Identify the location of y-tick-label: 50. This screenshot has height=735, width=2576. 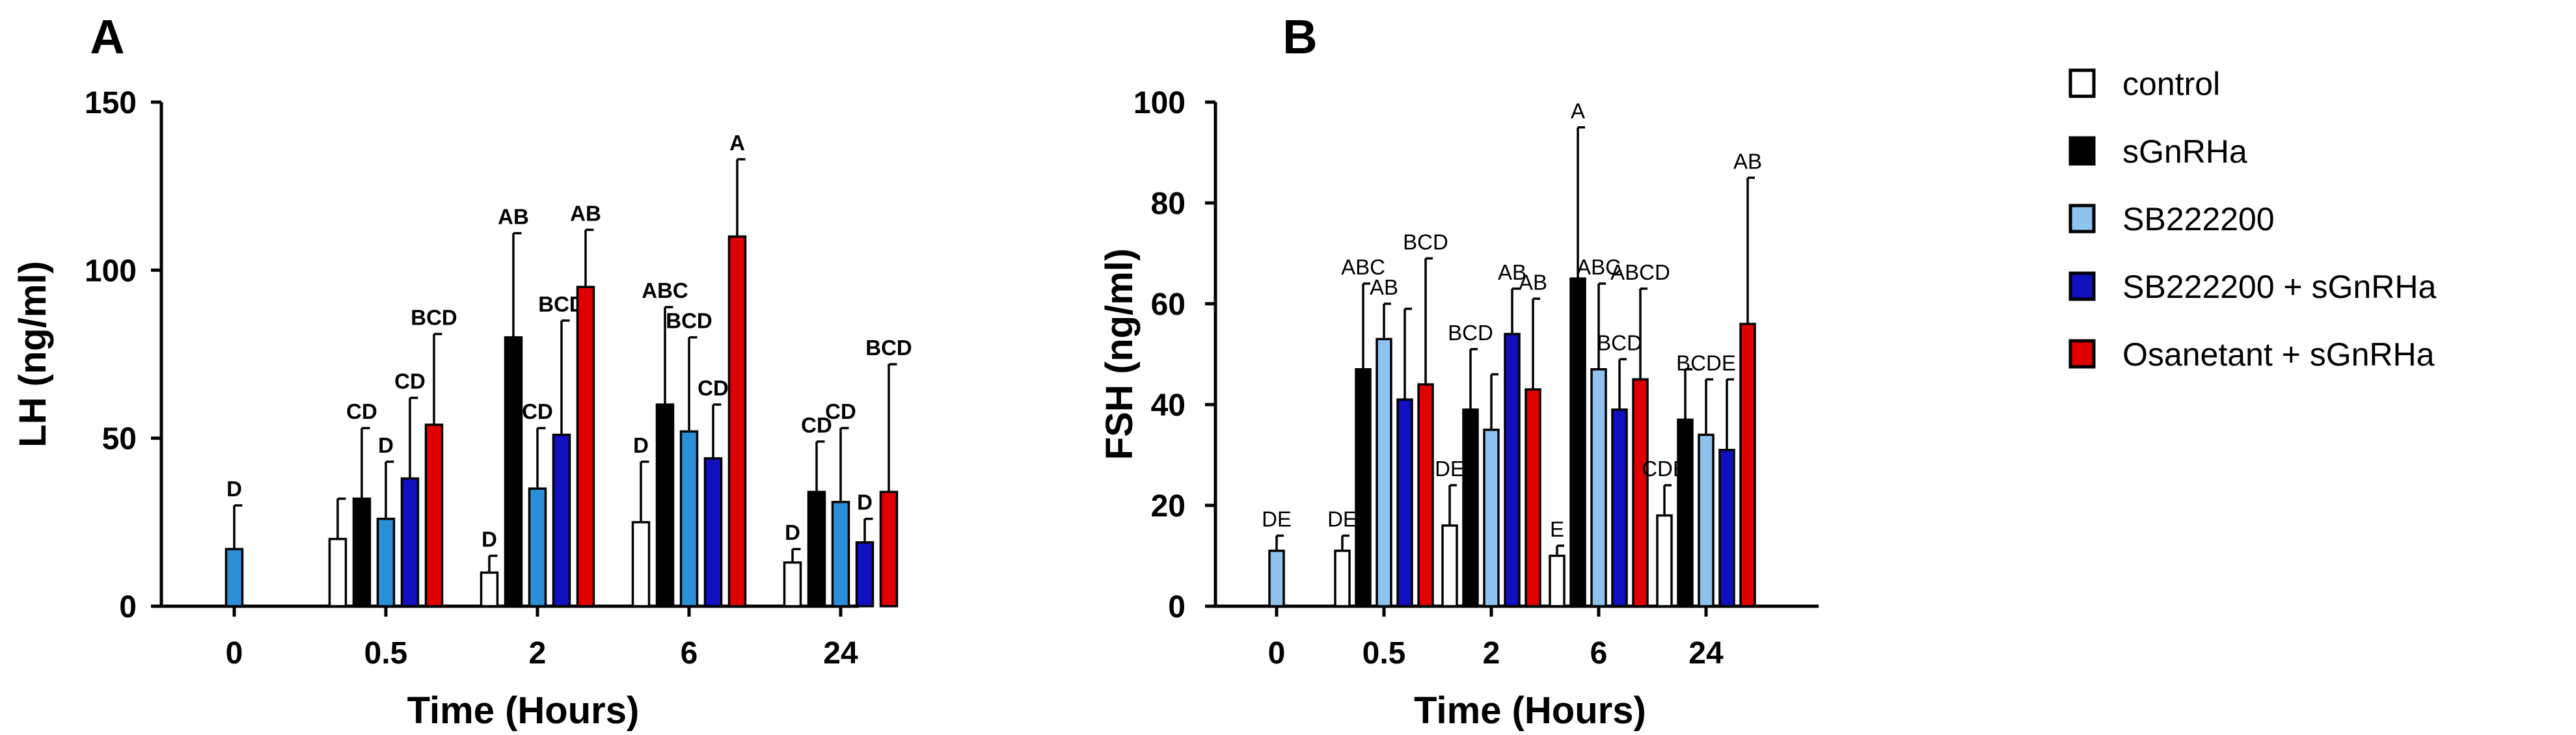
(119, 439).